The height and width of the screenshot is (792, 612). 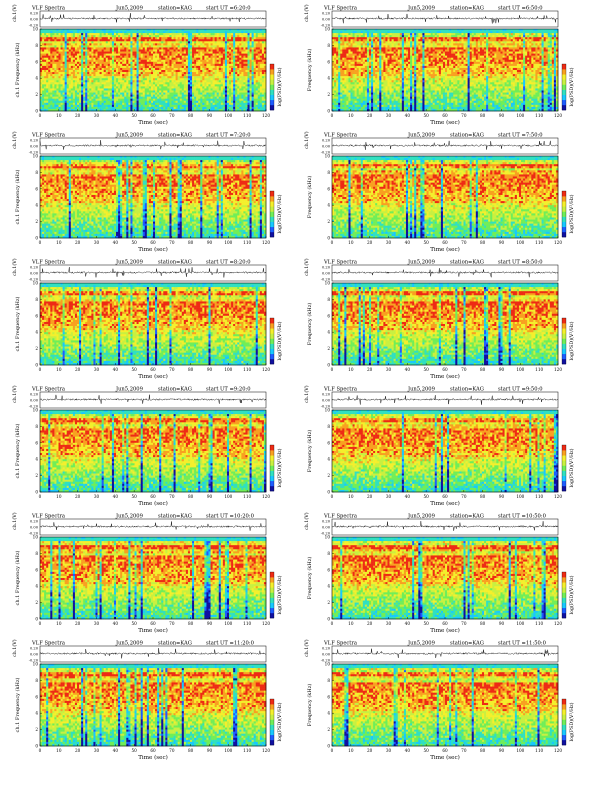 What do you see at coordinates (520, 136) in the screenshot?
I see `start-time-text: start UT =7:50:0` at bounding box center [520, 136].